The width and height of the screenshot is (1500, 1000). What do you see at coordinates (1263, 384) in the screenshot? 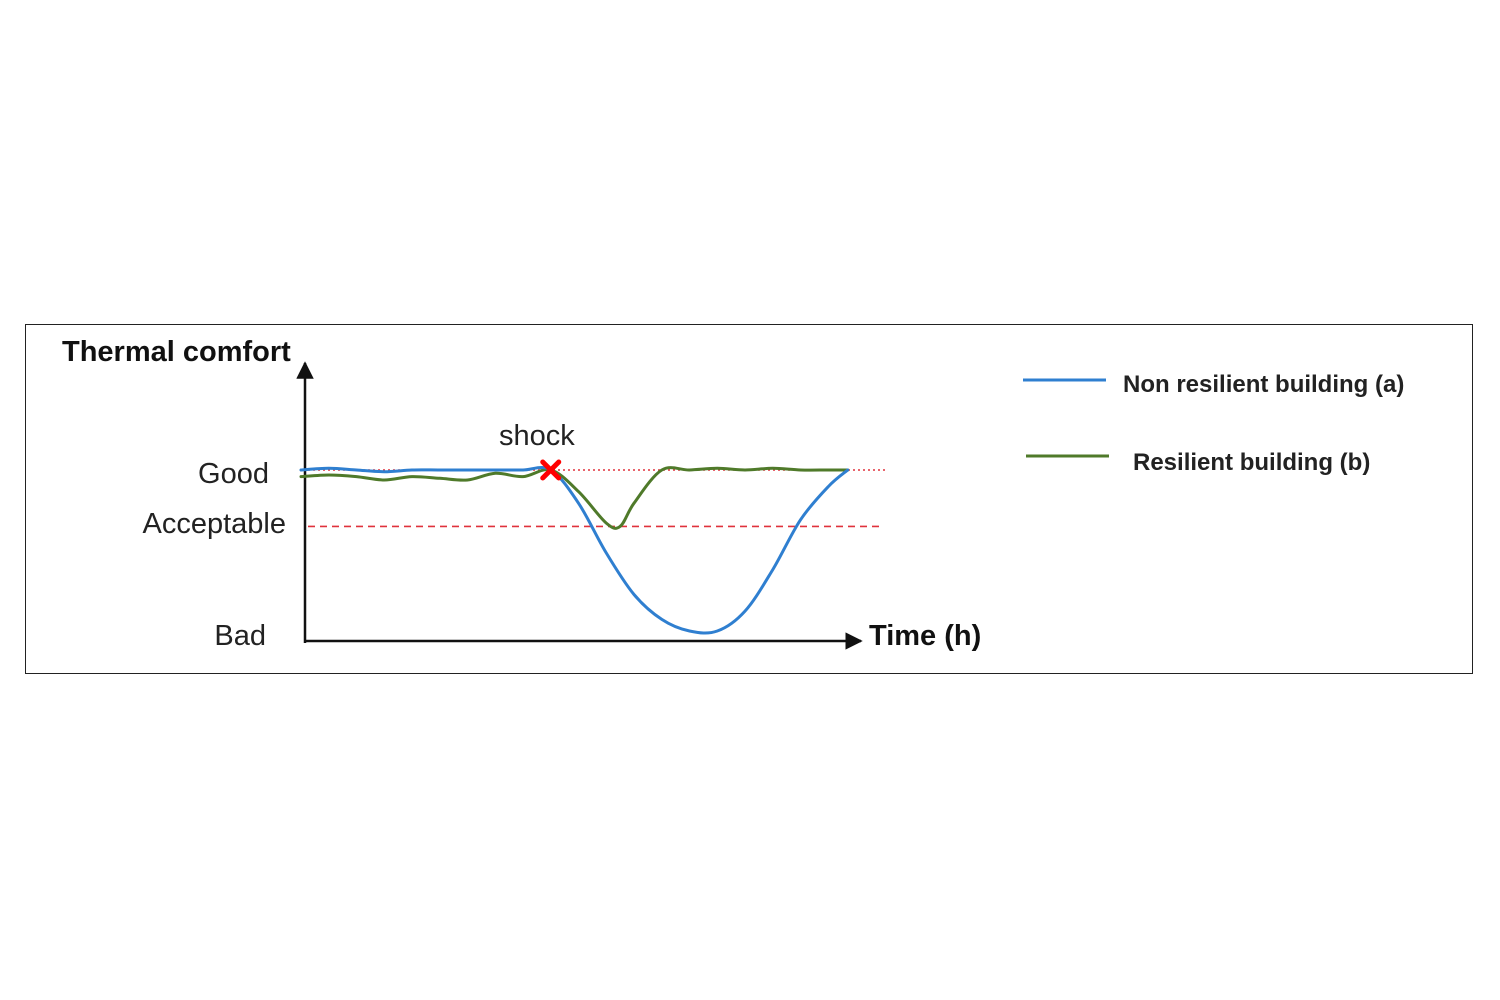
I see `legend-label-non-resilient: Non resilient building (a)` at bounding box center [1263, 384].